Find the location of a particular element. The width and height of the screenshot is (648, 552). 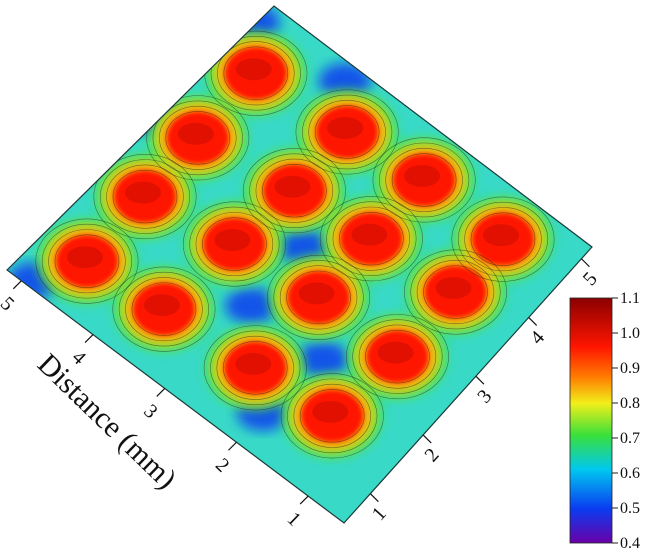

y-tick-label: 2 is located at coordinates (222, 465).